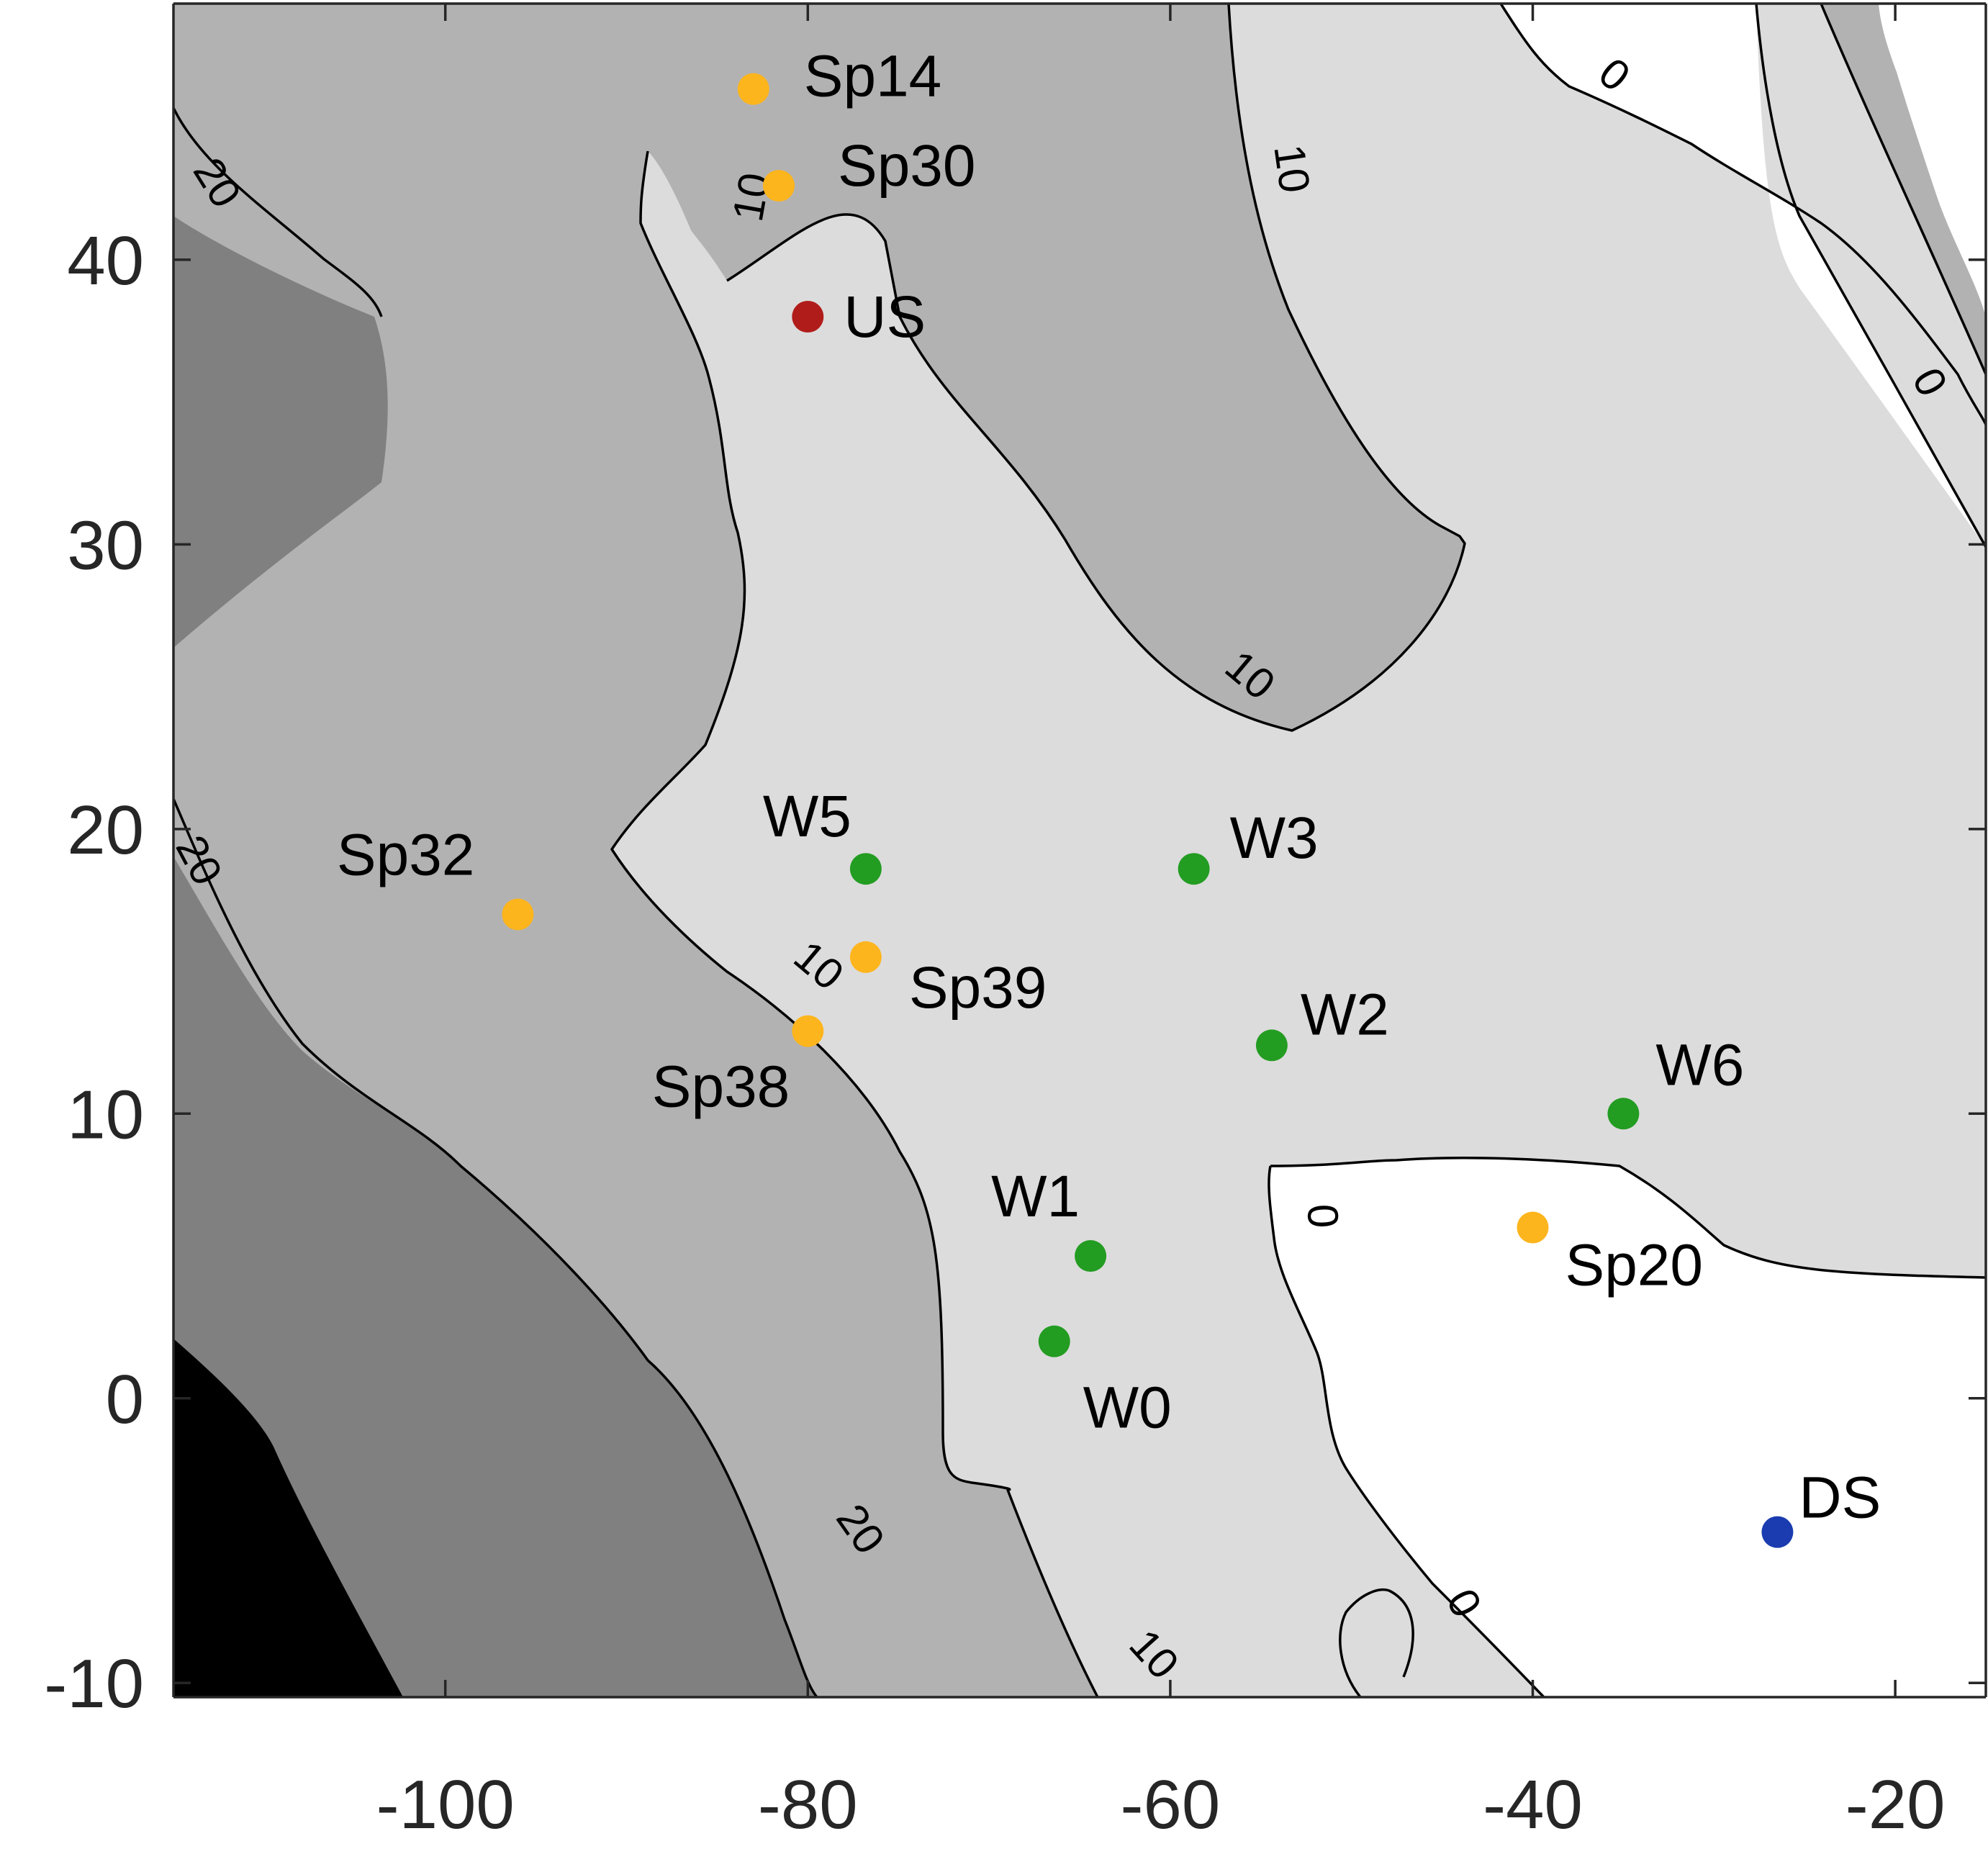 The image size is (1988, 1849). Describe the element at coordinates (1194, 869) in the screenshot. I see `point-w3` at that location.